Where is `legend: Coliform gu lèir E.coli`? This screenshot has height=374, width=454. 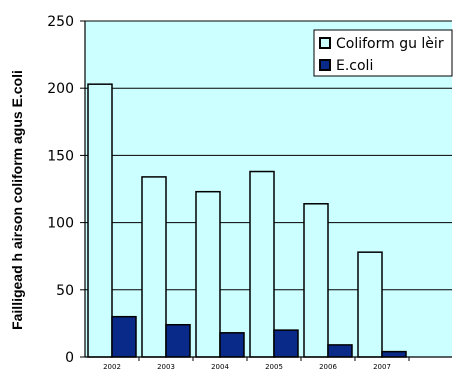
legend: Coliform gu lèir E.coli is located at coordinates (383, 53).